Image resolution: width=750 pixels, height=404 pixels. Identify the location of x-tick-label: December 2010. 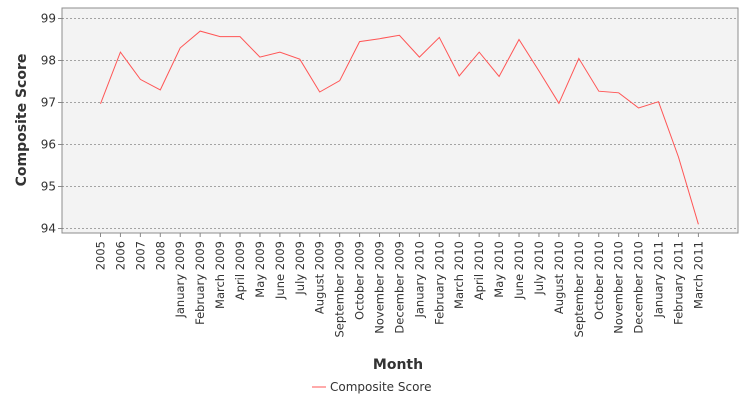
(639, 287).